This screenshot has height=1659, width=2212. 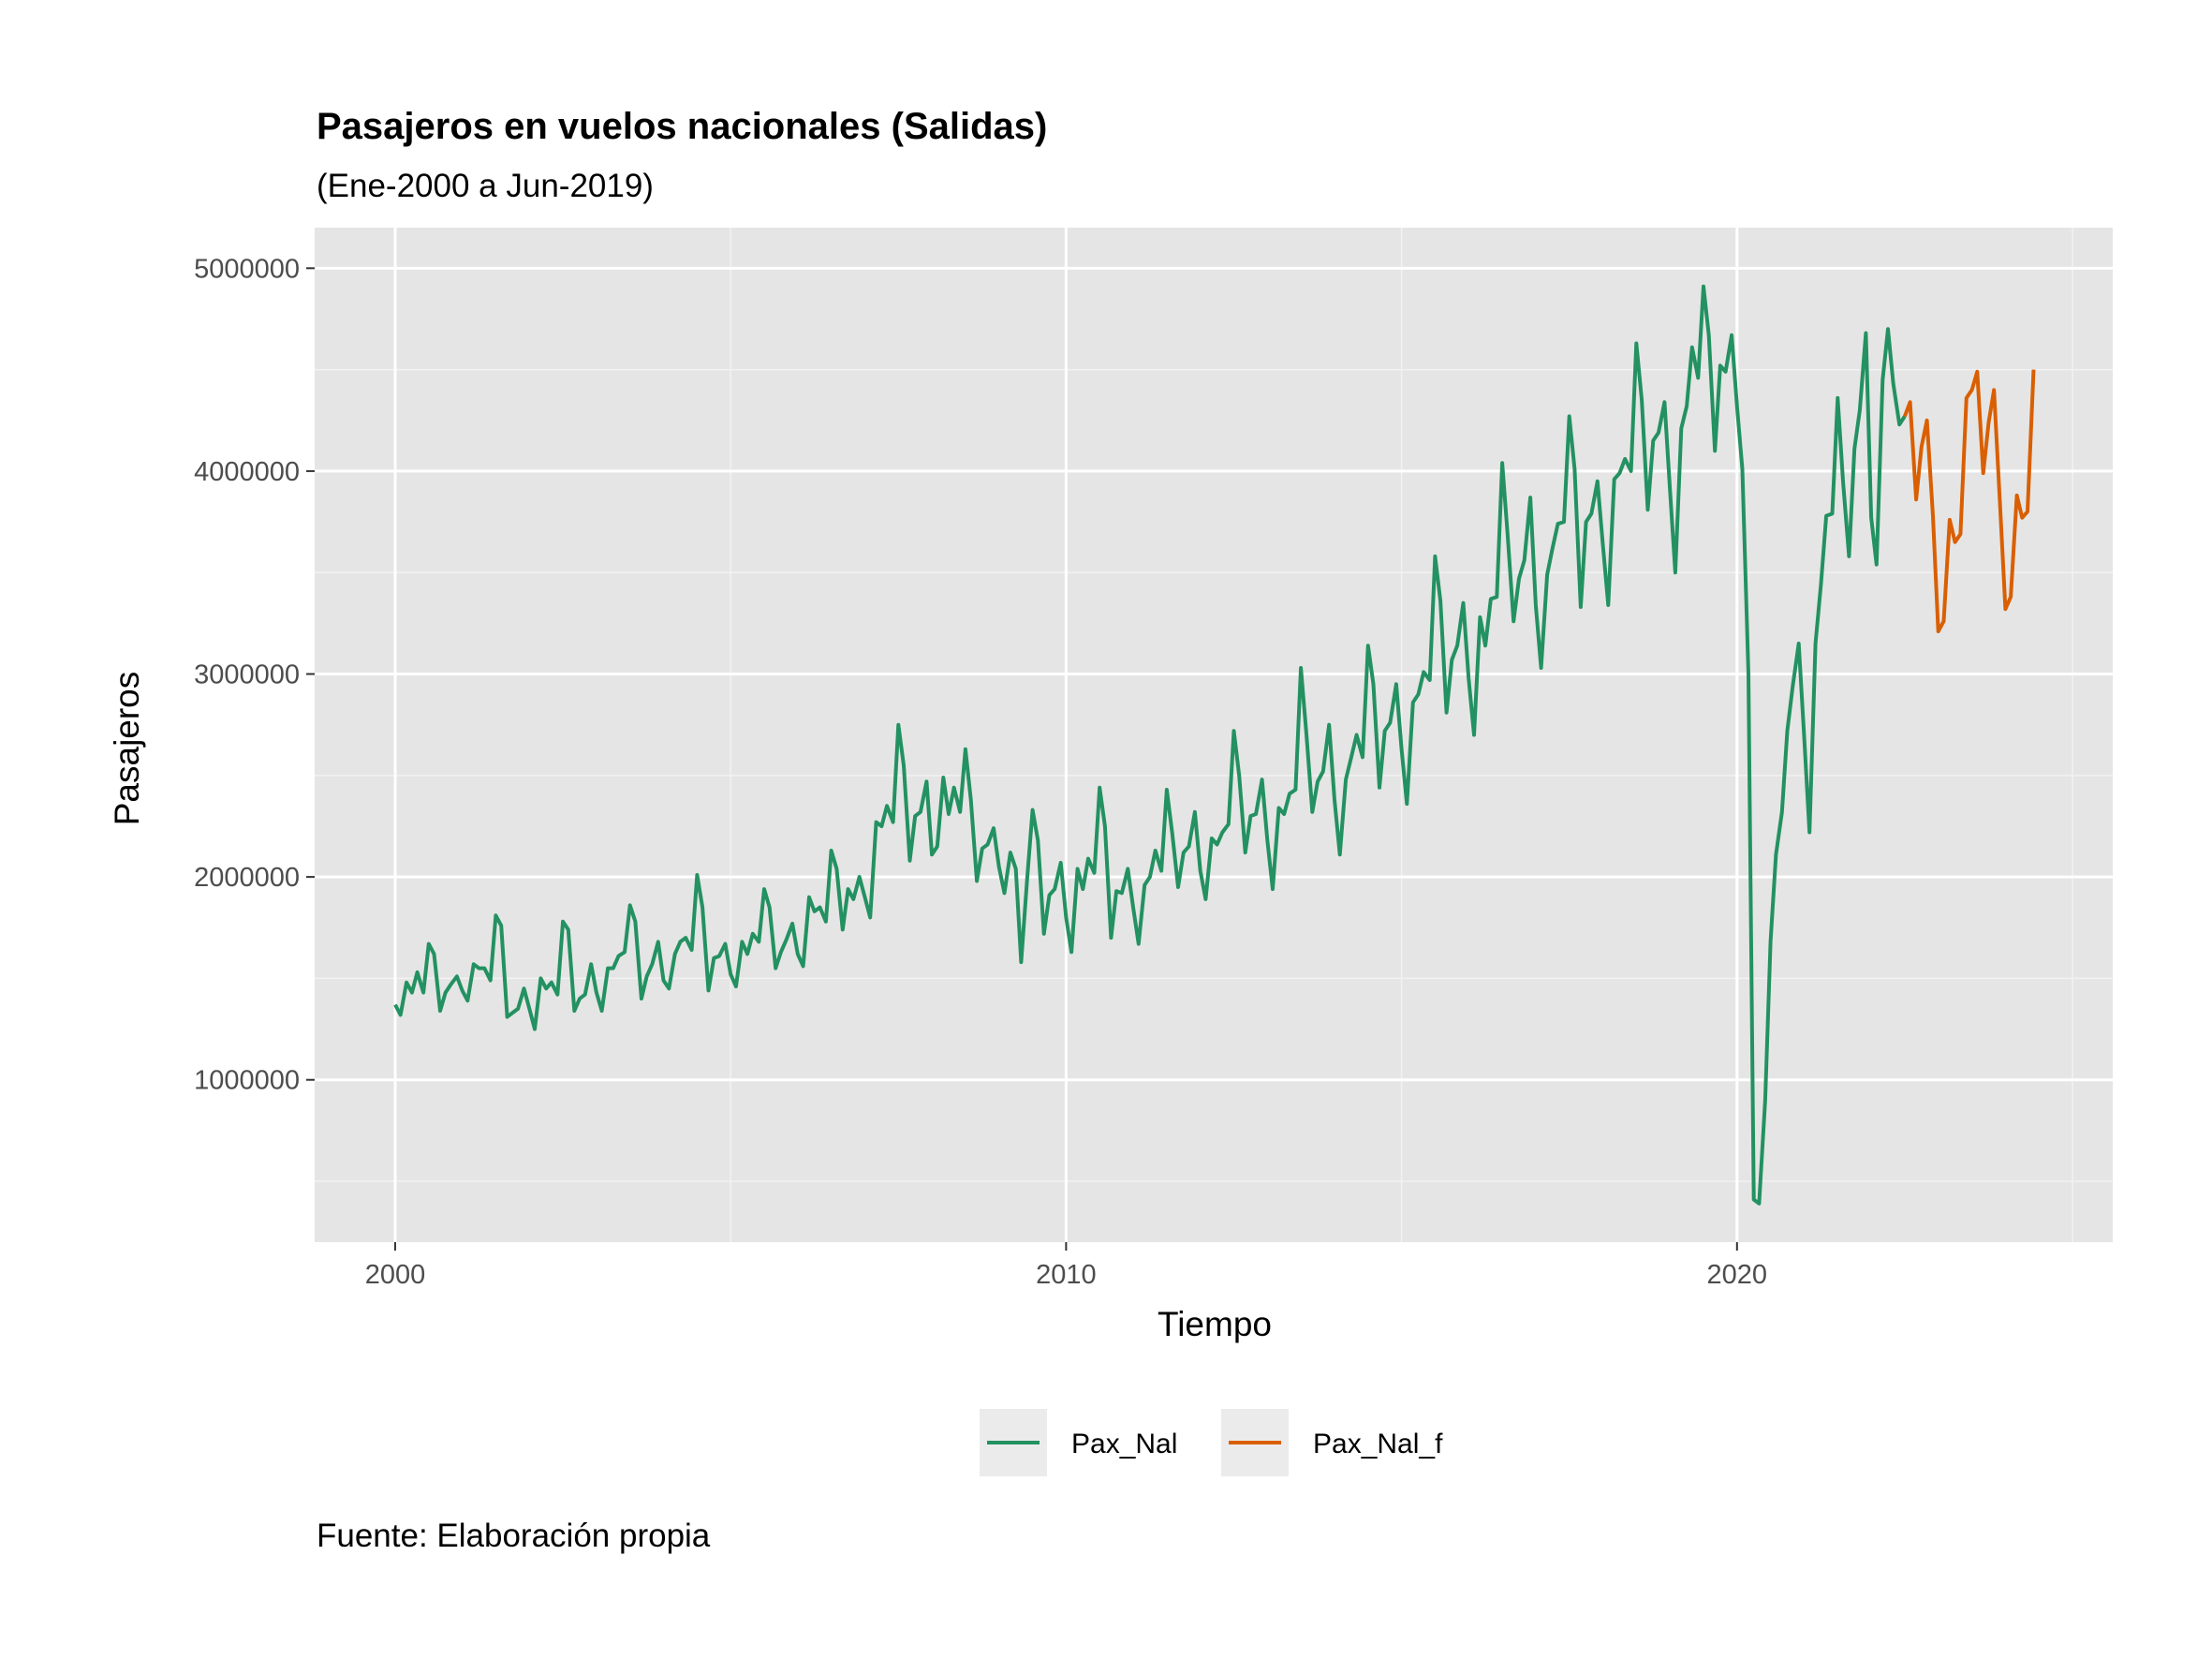 What do you see at coordinates (1066, 1275) in the screenshot?
I see `x-tick-label: 2010` at bounding box center [1066, 1275].